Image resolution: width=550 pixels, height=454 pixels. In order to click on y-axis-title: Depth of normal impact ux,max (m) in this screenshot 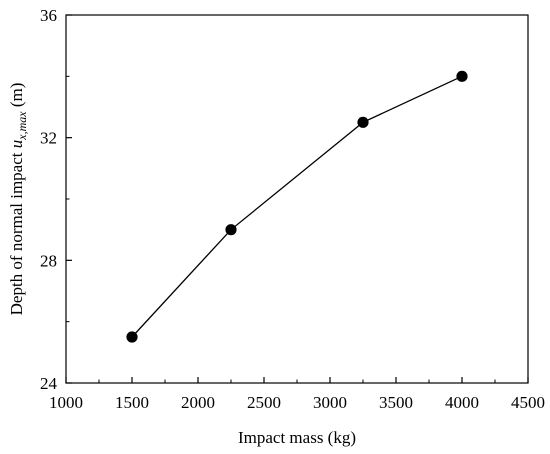, I will do `click(18, 199)`.